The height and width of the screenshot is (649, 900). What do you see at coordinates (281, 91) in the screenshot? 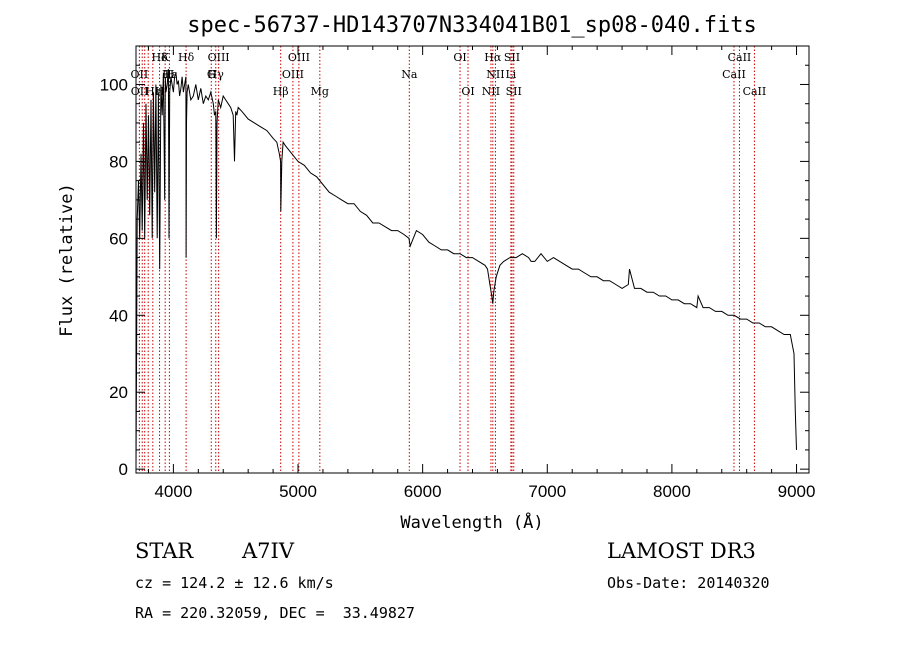
I see `line-label: Hβ` at bounding box center [281, 91].